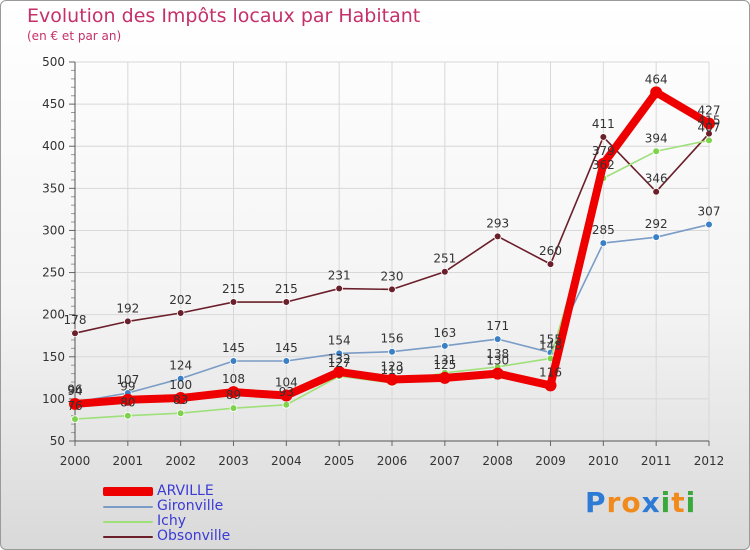 This screenshot has height=550, width=750. What do you see at coordinates (339, 461) in the screenshot?
I see `x-tick-label: 2005` at bounding box center [339, 461].